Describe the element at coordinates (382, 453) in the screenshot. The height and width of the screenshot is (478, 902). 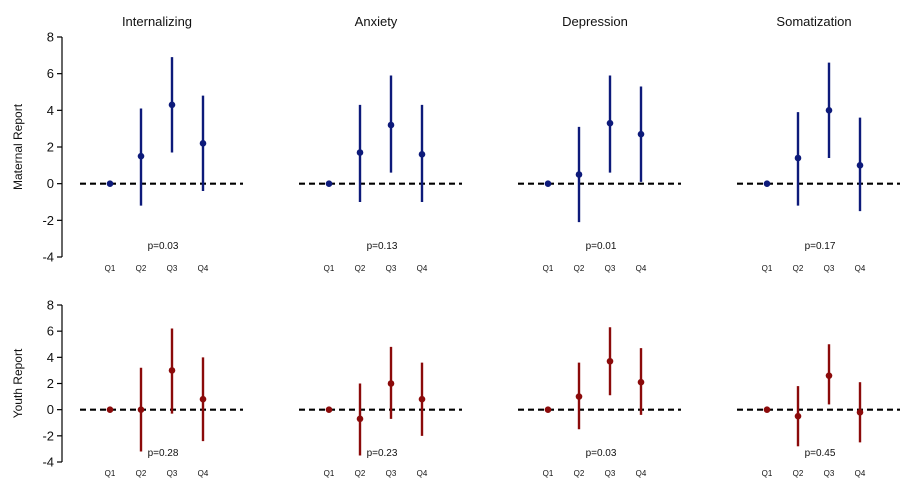
I see `p-value-label: p=0.23` at that location.